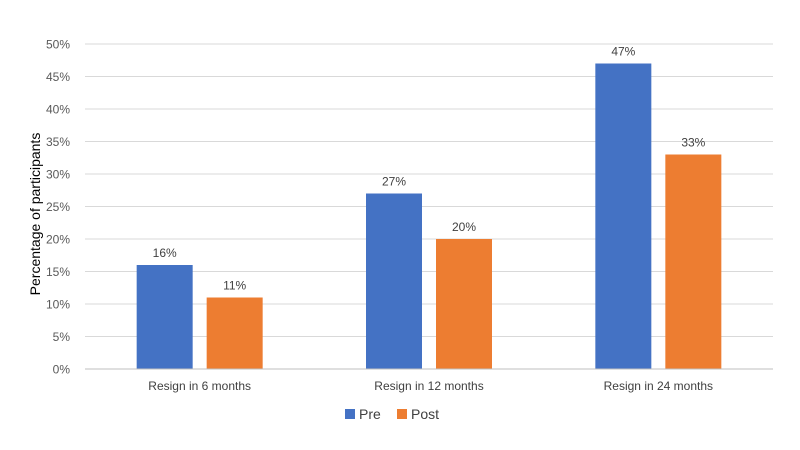 Image resolution: width=800 pixels, height=450 pixels. What do you see at coordinates (58, 240) in the screenshot?
I see `y-tick-label: 20%` at bounding box center [58, 240].